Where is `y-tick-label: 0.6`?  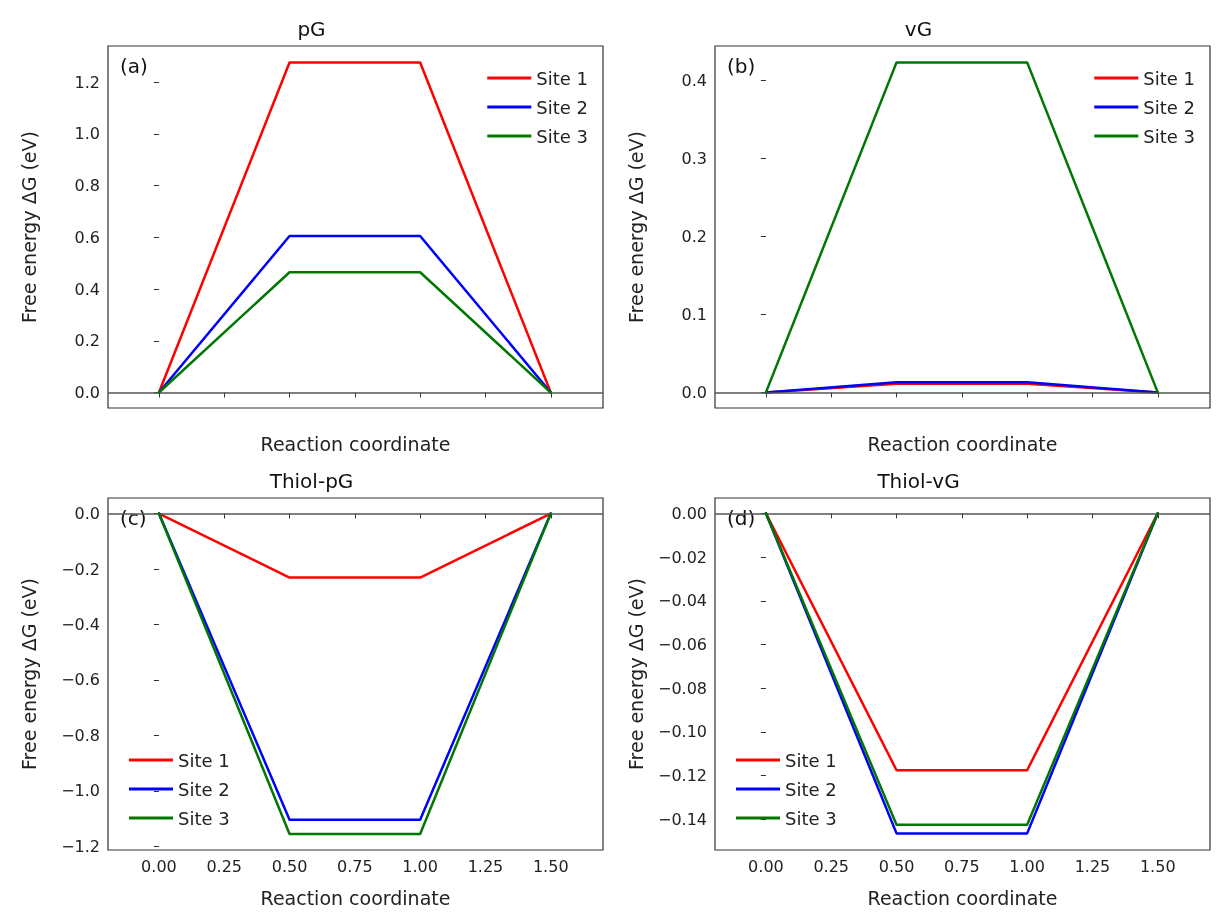
y-tick-label: 0.6 is located at coordinates (87, 237).